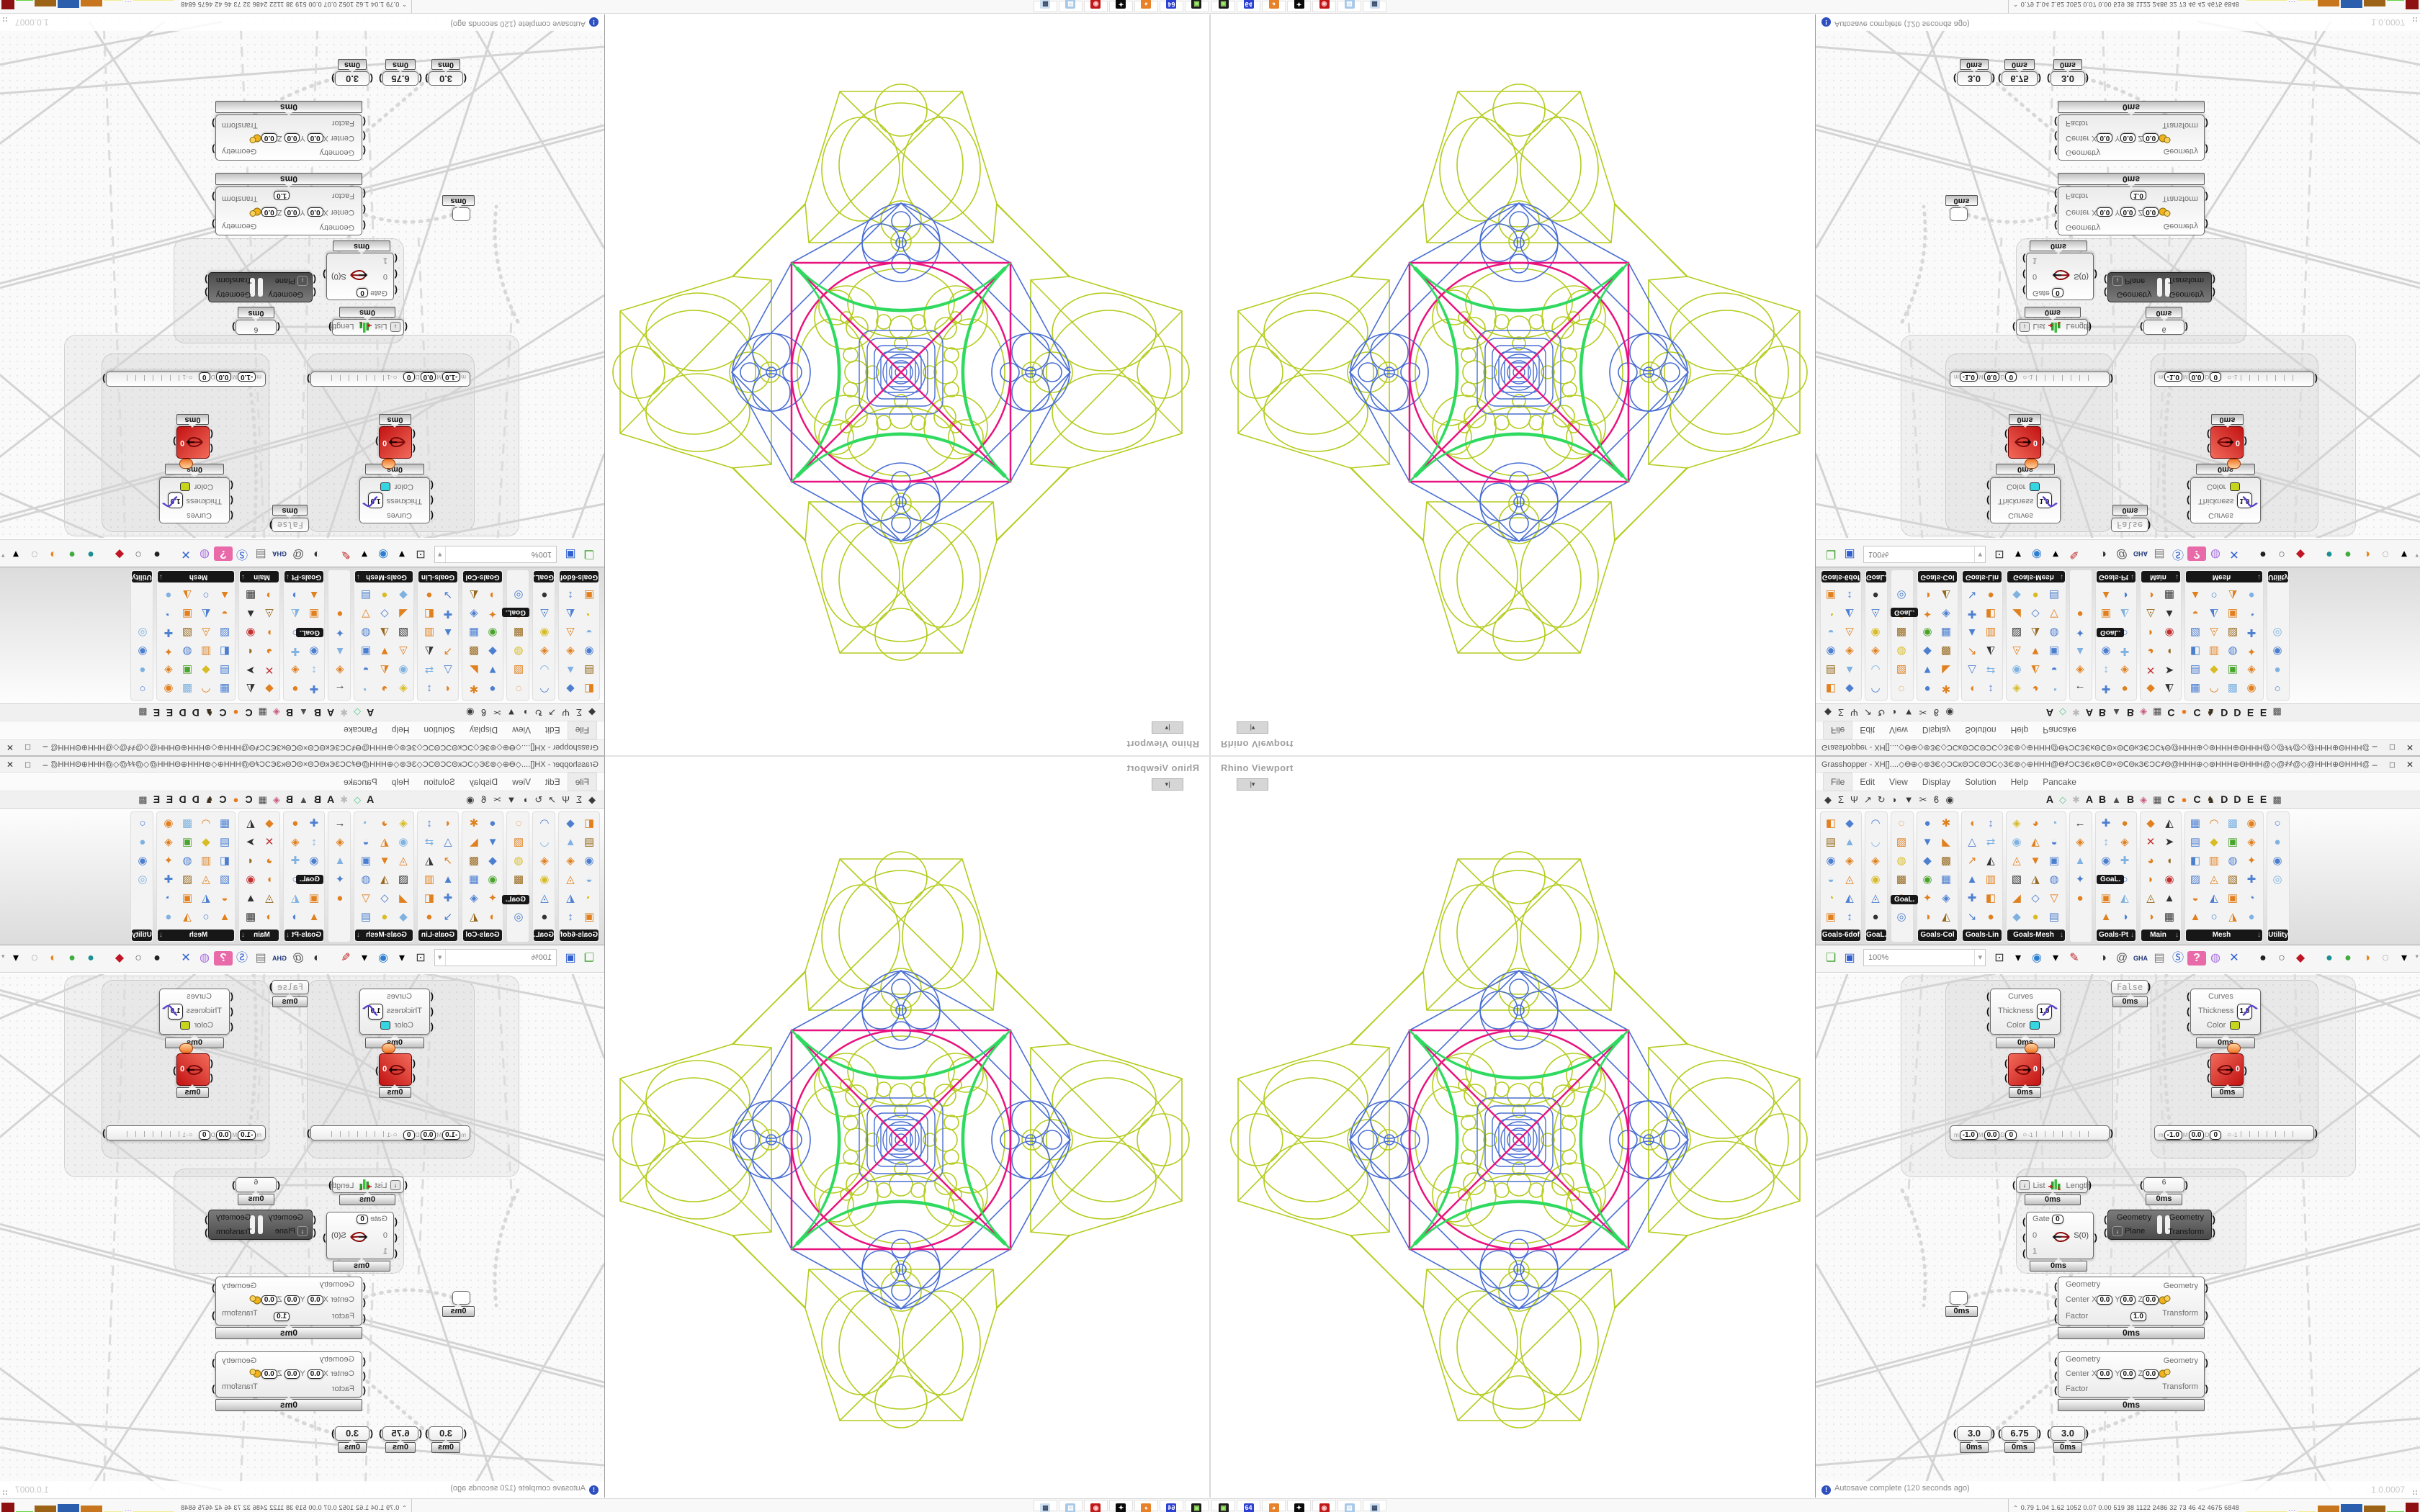  What do you see at coordinates (1868, 730) in the screenshot?
I see `menu-edit: Edit` at bounding box center [1868, 730].